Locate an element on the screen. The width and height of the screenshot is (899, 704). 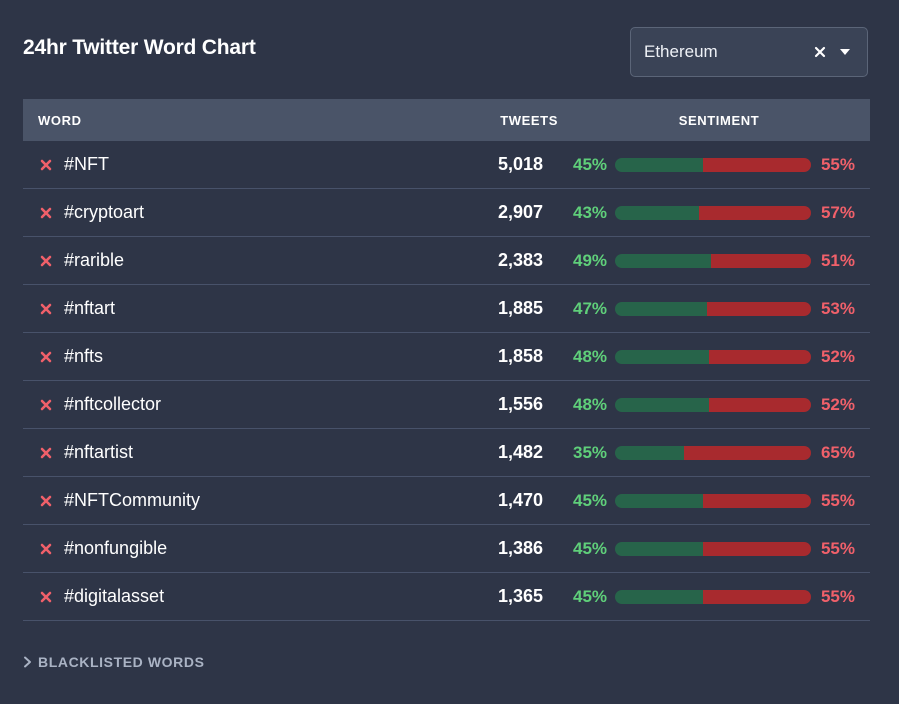
column-header-word: WORD is located at coordinates (60, 120).